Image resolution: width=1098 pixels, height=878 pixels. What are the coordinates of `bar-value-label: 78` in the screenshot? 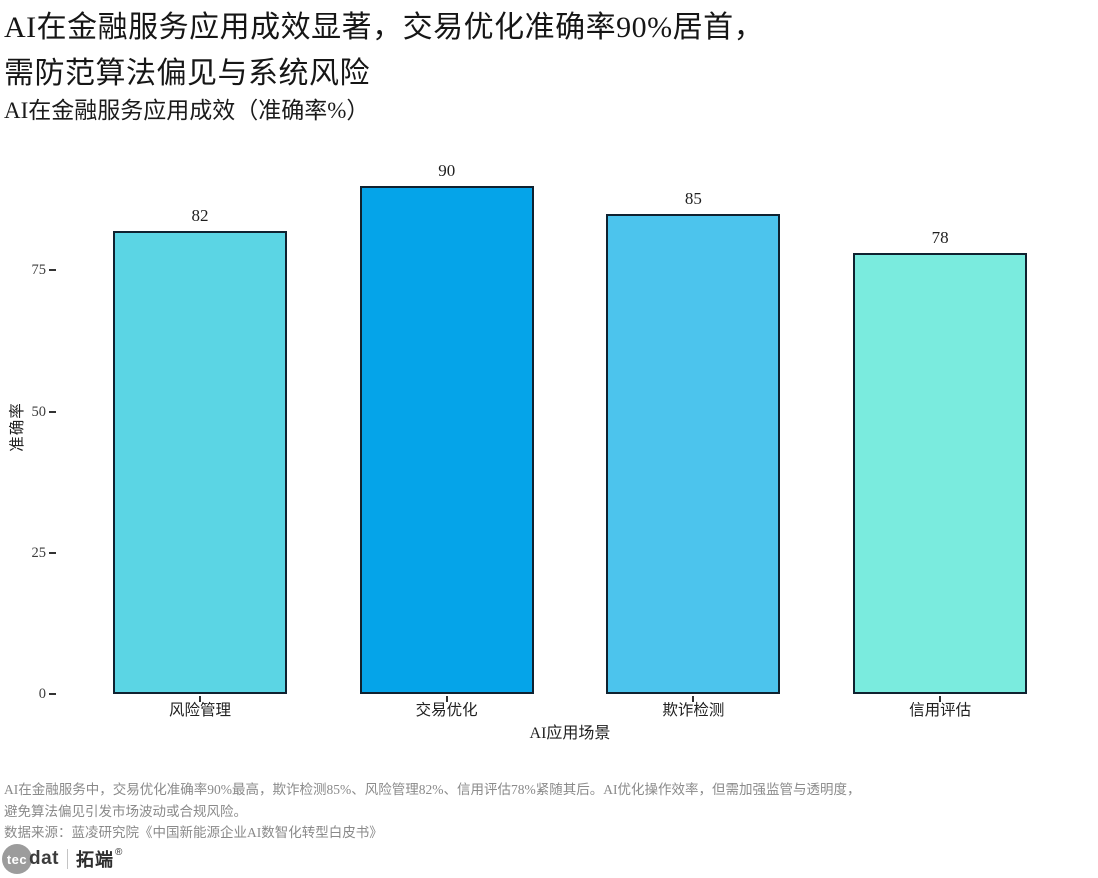 It's located at (940, 238).